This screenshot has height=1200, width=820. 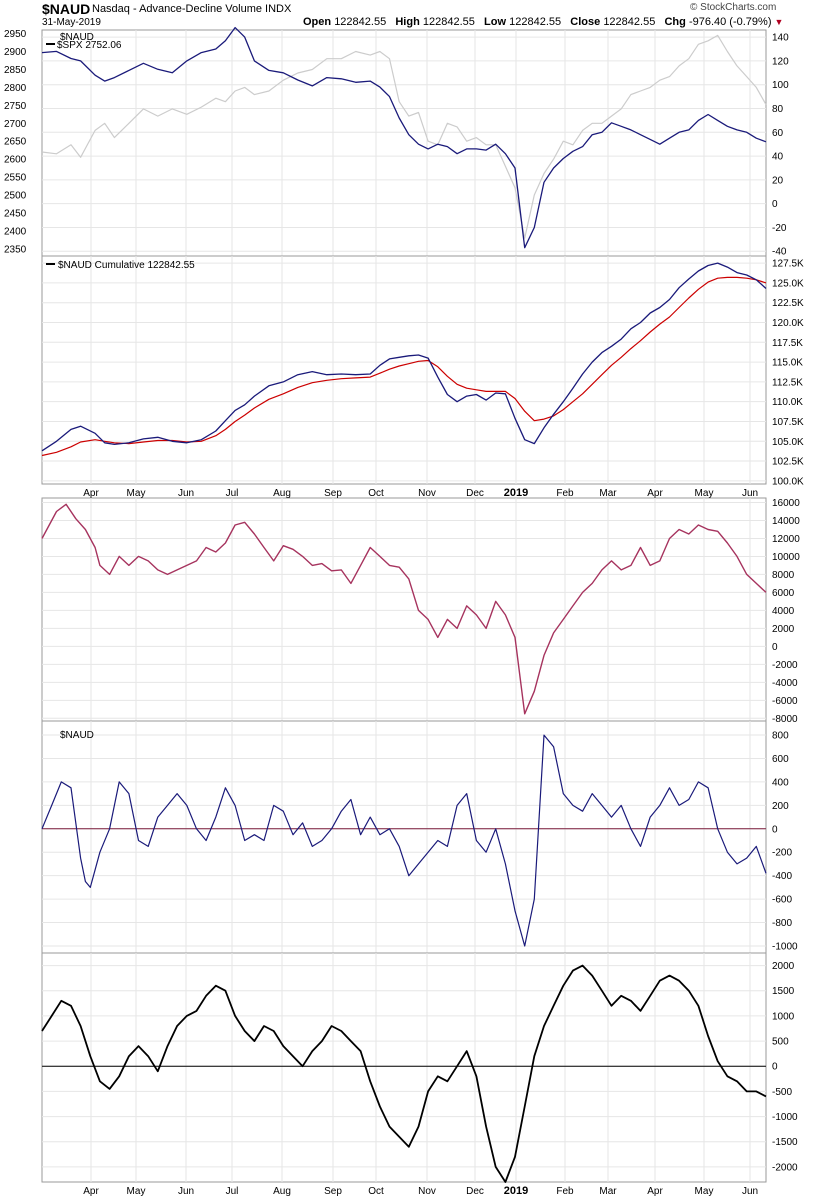 I want to click on left-tick-label: 2550, so click(x=15, y=178).